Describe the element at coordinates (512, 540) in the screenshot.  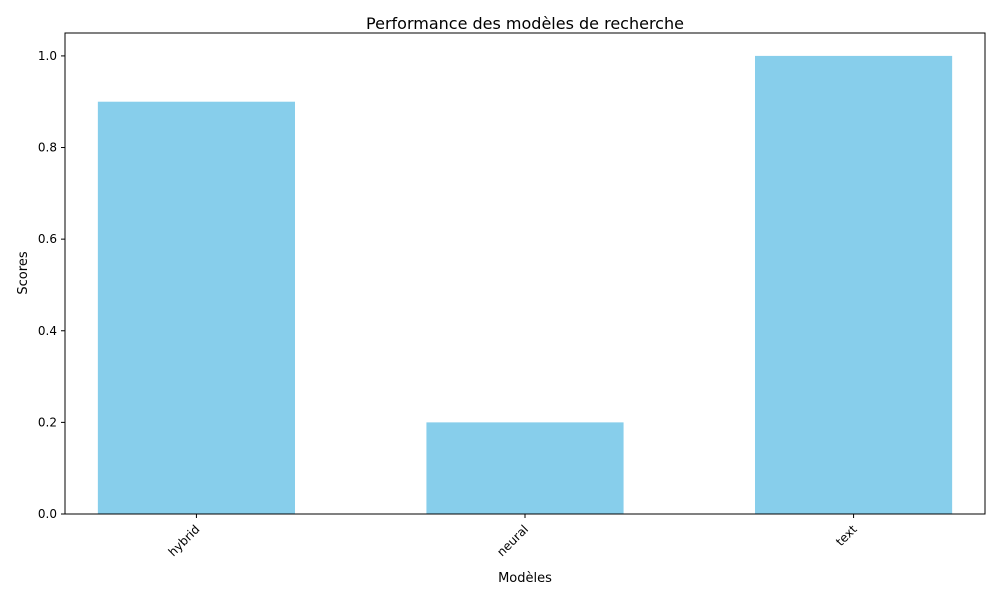
I see `x-tick-label-neural: neural` at that location.